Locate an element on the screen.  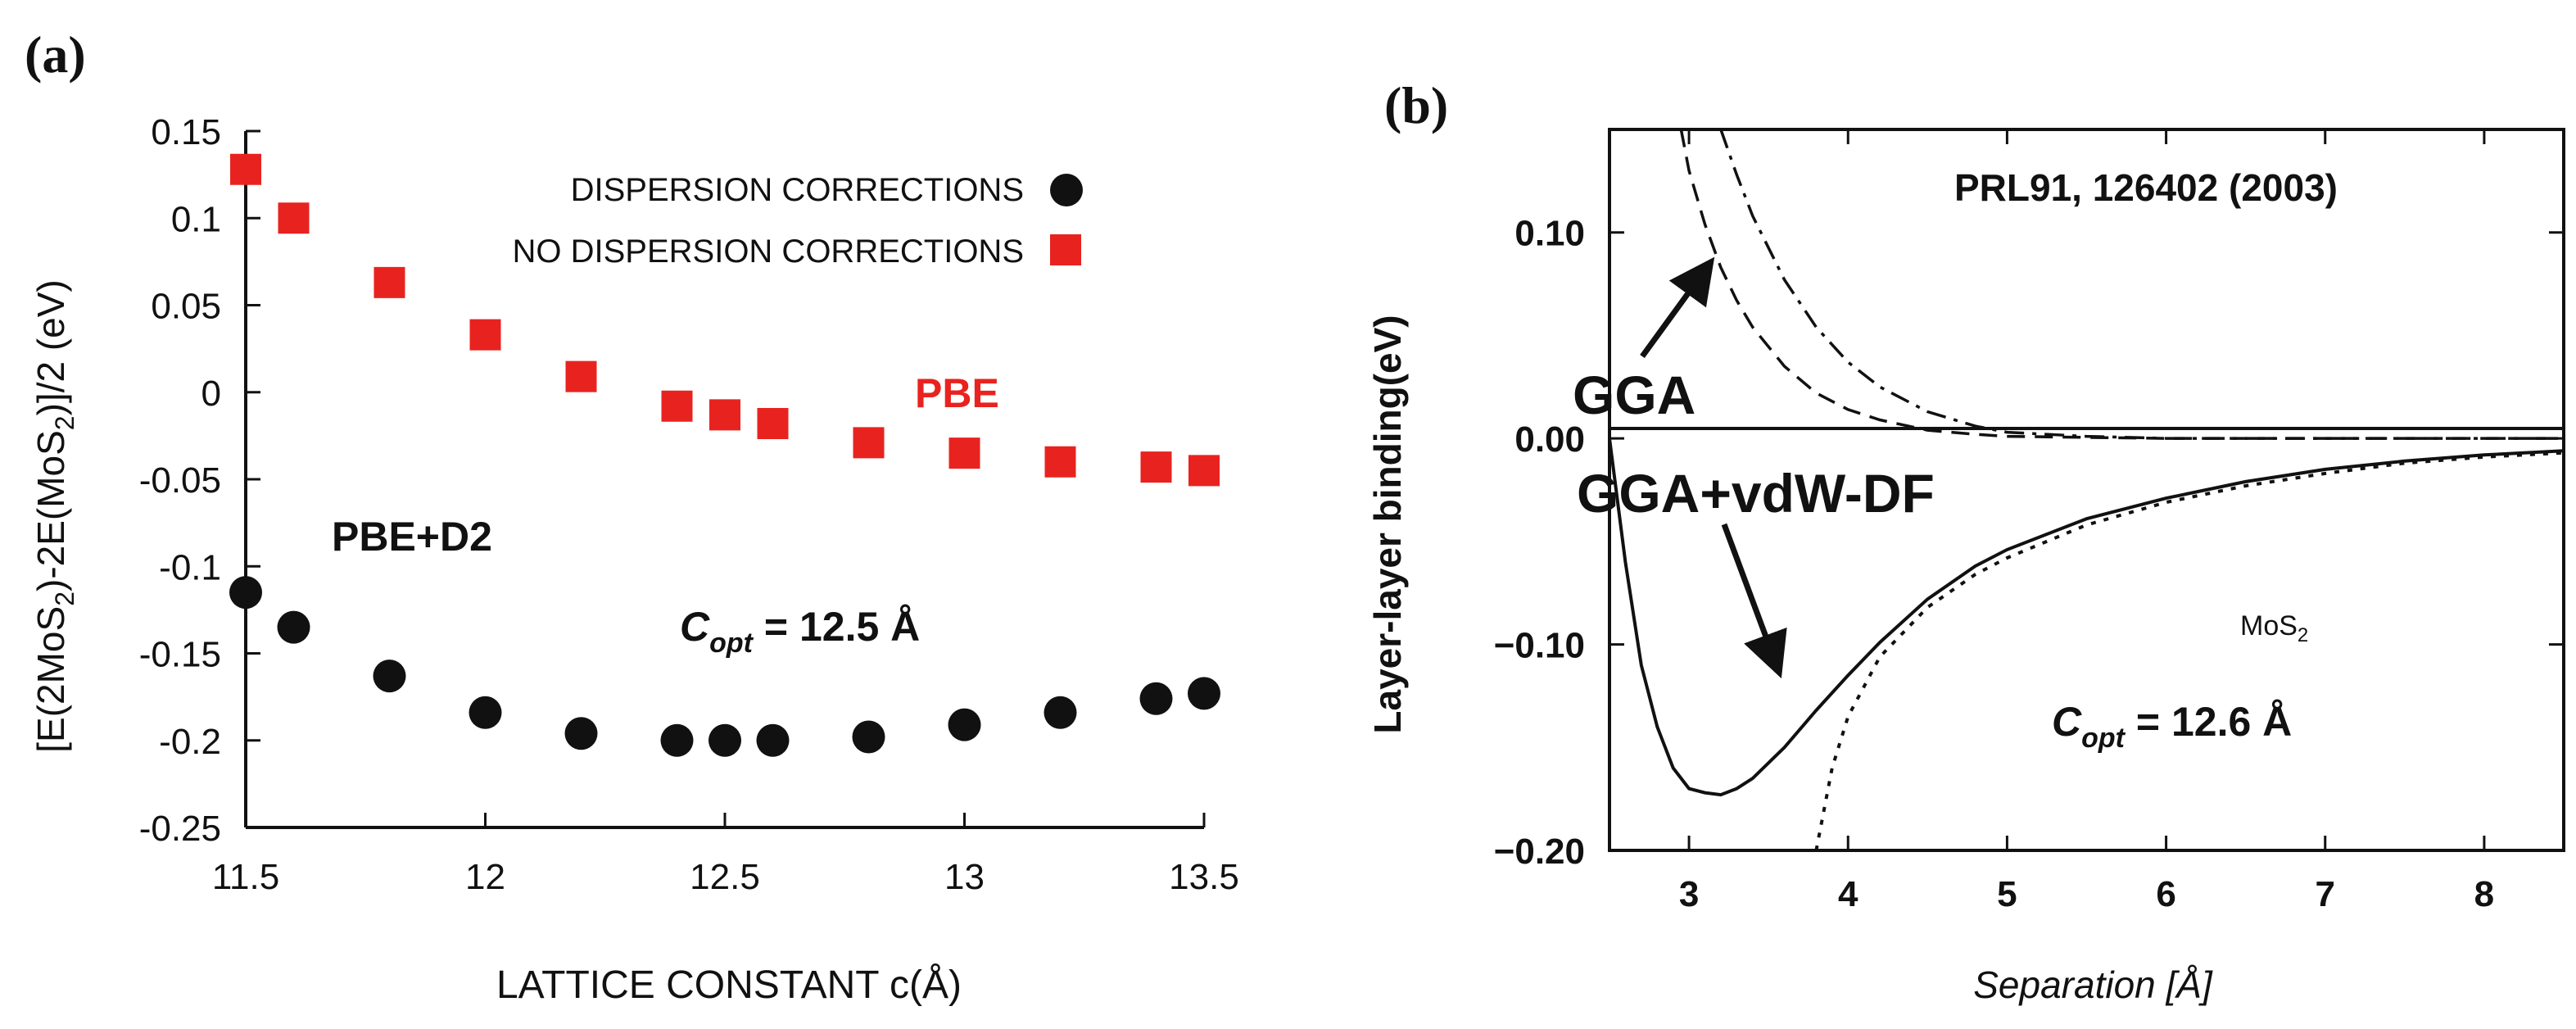
panel-b-x-tick-label: 3 is located at coordinates (1689, 894).